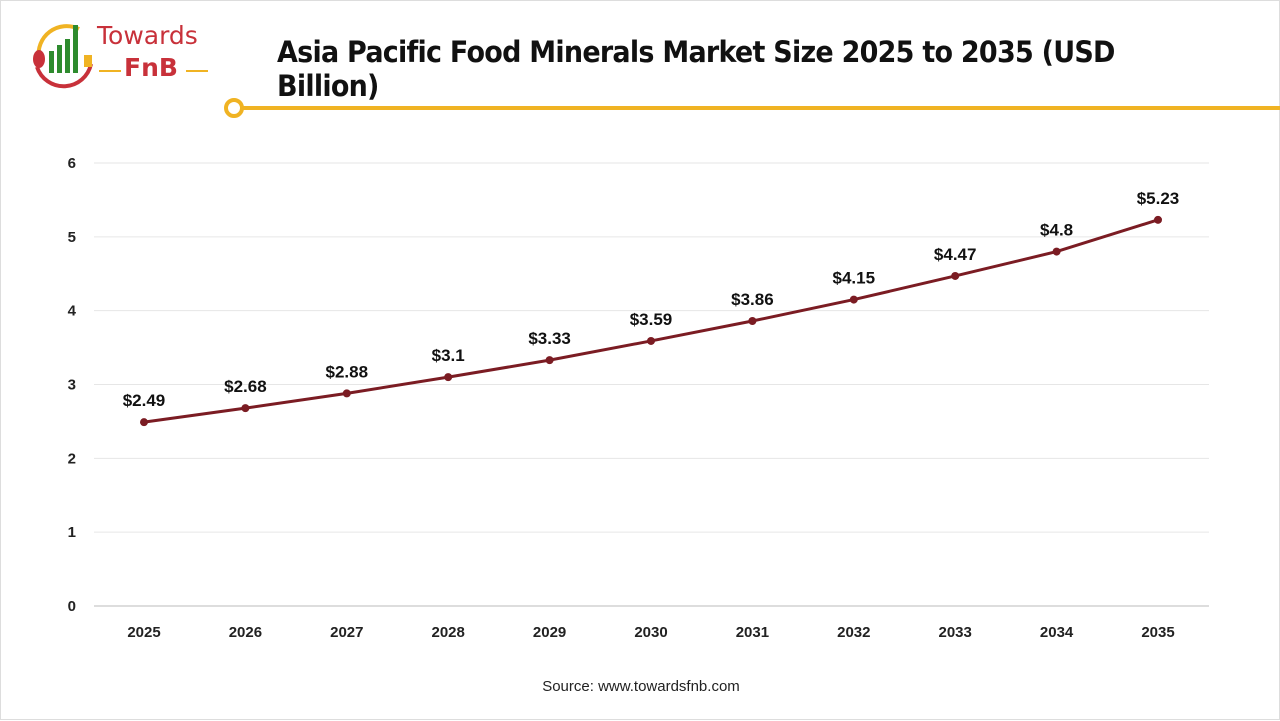 The image size is (1280, 721). I want to click on x-tick-label: 2034, so click(1057, 632).